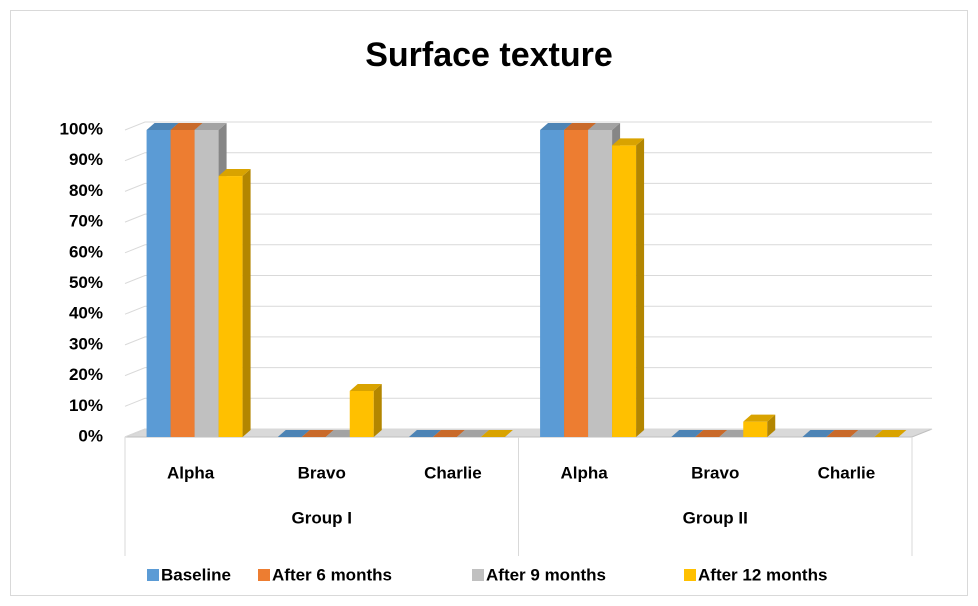 The image size is (978, 606). What do you see at coordinates (715, 517) in the screenshot?
I see `group-label: Group II` at bounding box center [715, 517].